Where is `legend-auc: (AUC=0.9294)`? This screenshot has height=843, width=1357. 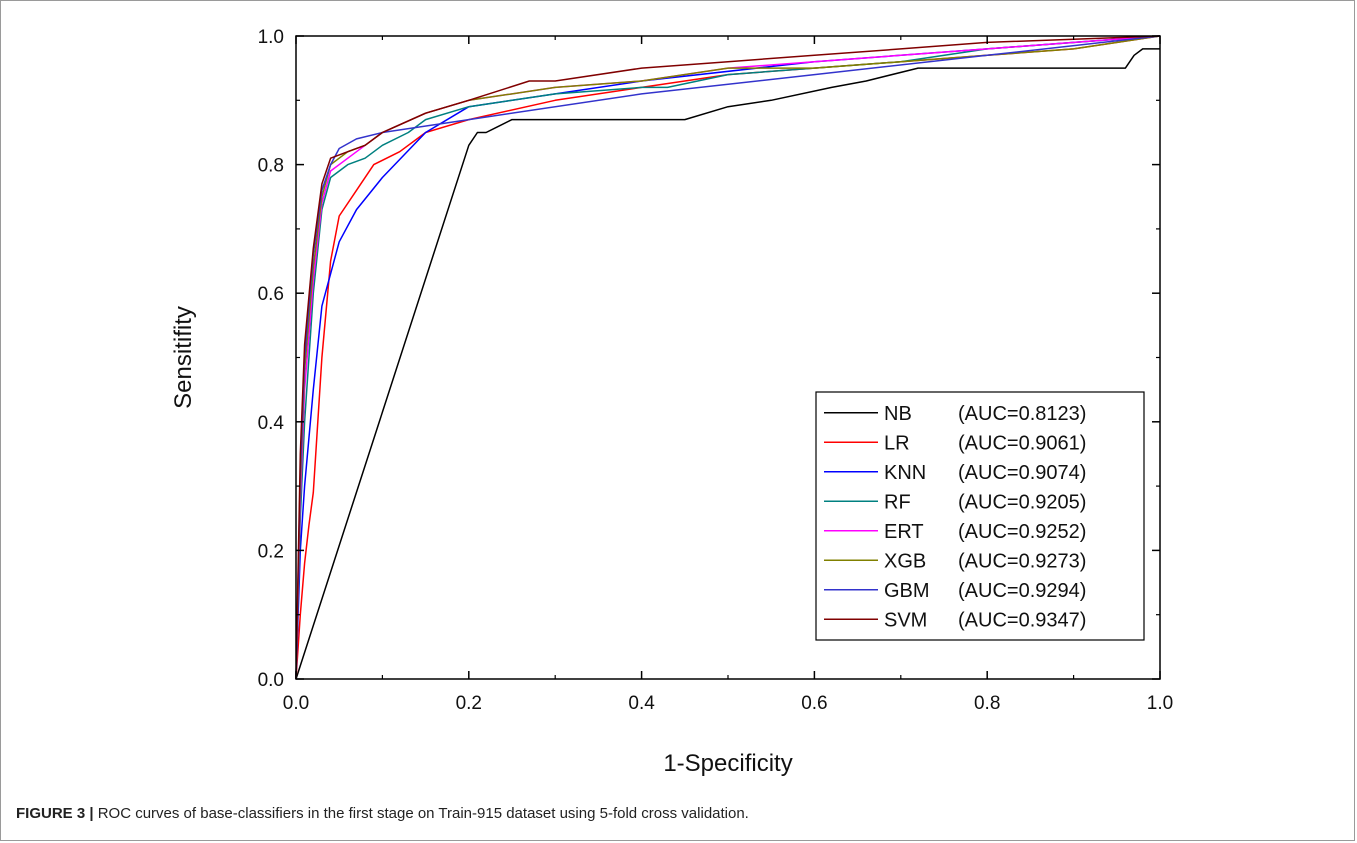
legend-auc: (AUC=0.9294) is located at coordinates (1022, 591).